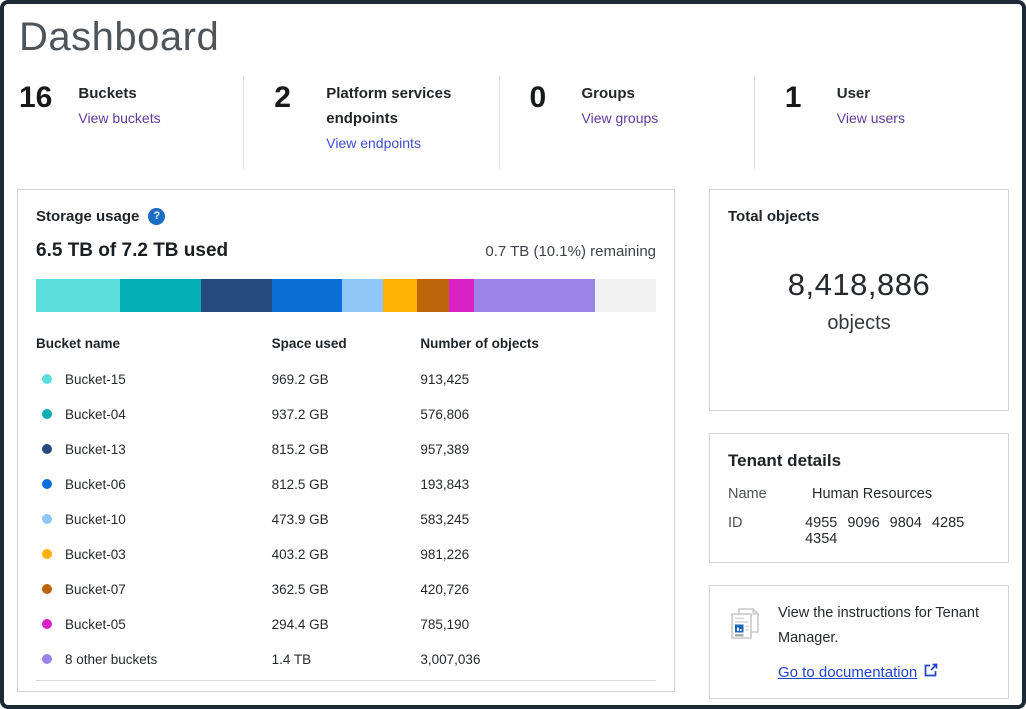  What do you see at coordinates (373, 142) in the screenshot?
I see `view-endpoints-link: View endpoints` at bounding box center [373, 142].